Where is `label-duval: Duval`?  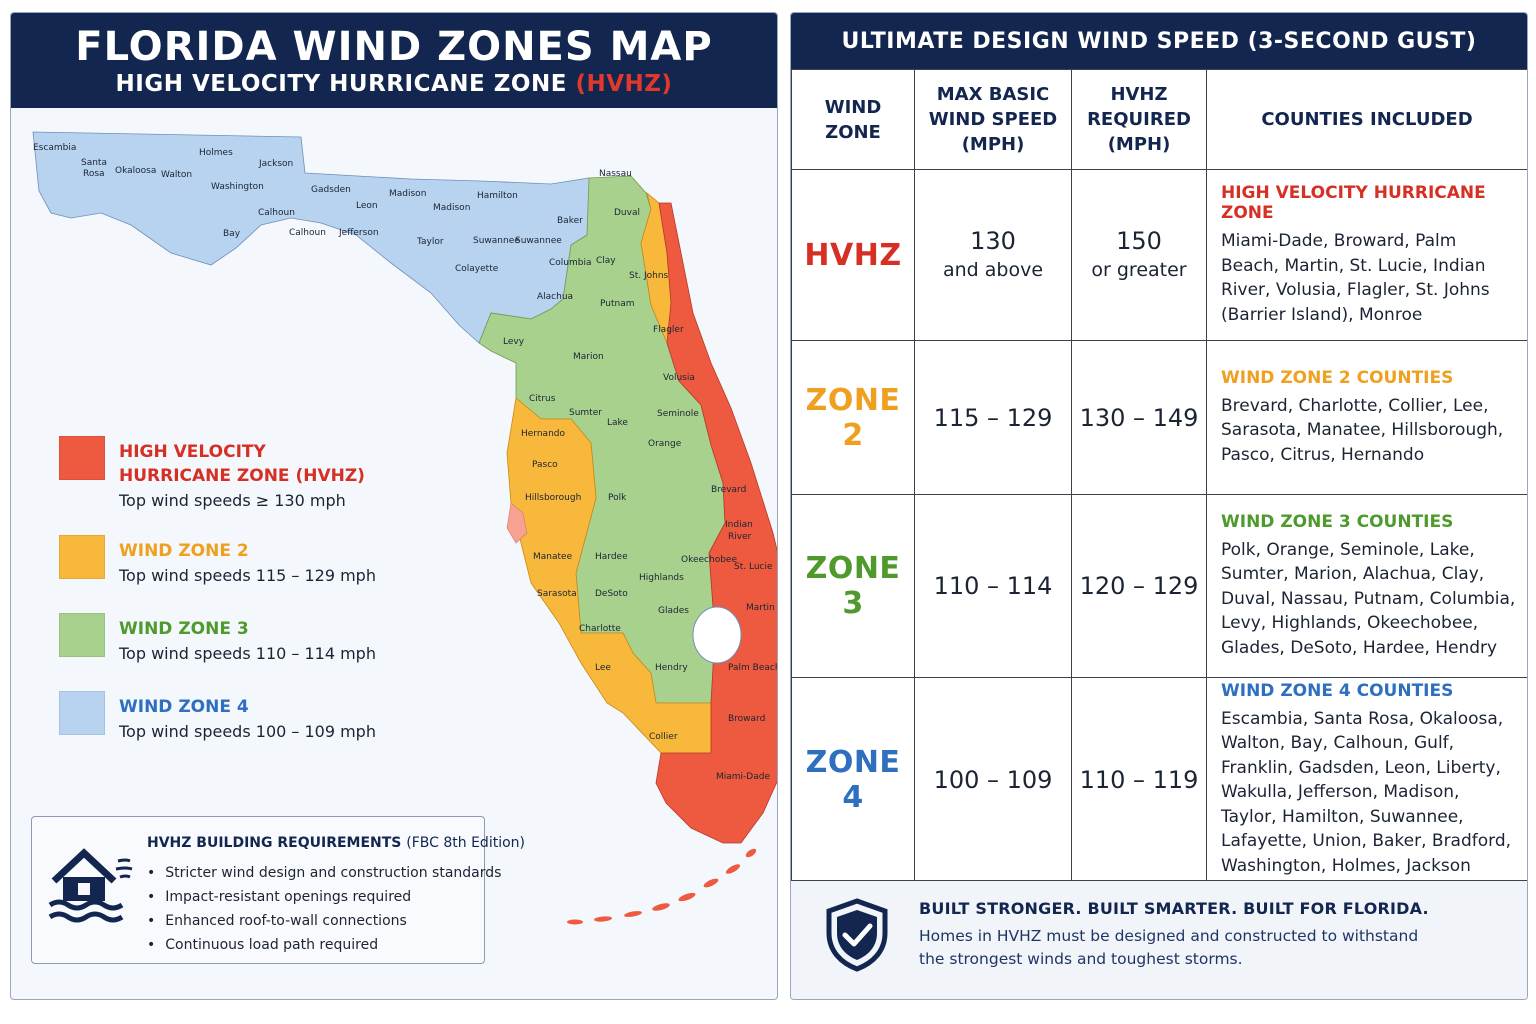 label-duval: Duval is located at coordinates (627, 213).